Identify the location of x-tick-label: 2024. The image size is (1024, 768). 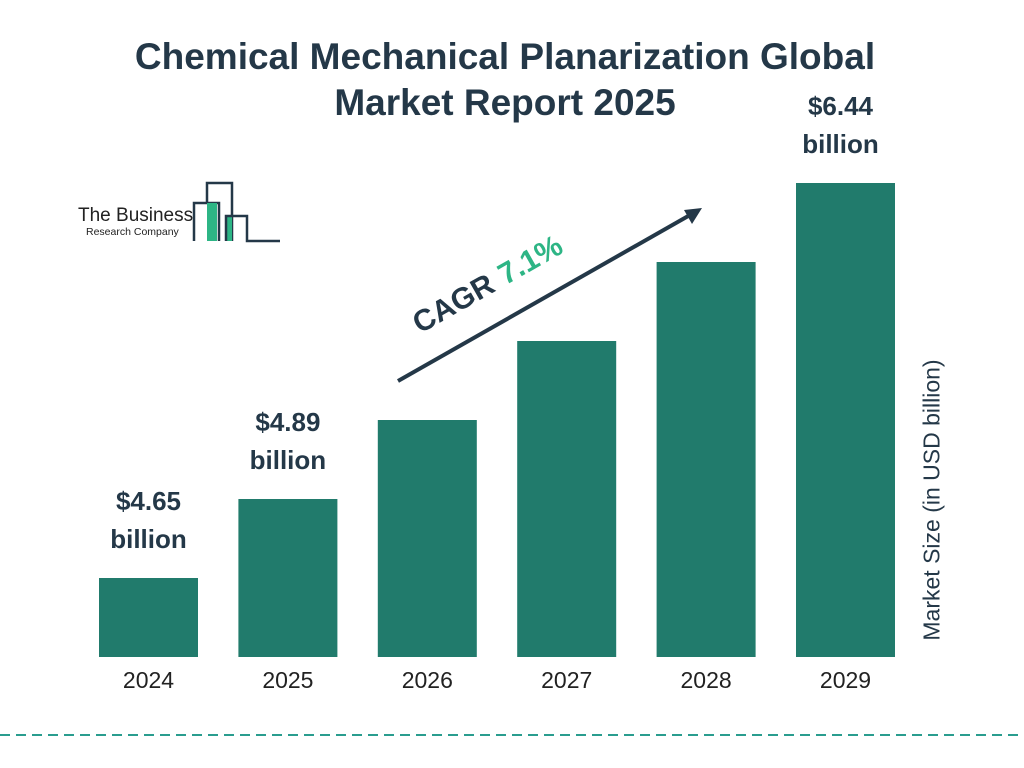
(148, 680).